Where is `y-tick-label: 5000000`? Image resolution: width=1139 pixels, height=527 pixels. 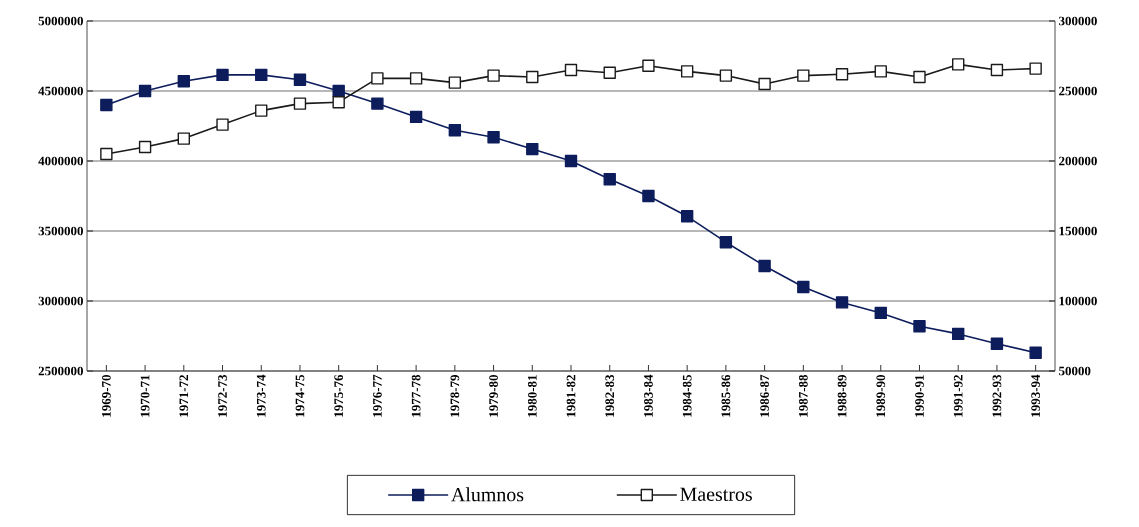 y-tick-label: 5000000 is located at coordinates (60, 21).